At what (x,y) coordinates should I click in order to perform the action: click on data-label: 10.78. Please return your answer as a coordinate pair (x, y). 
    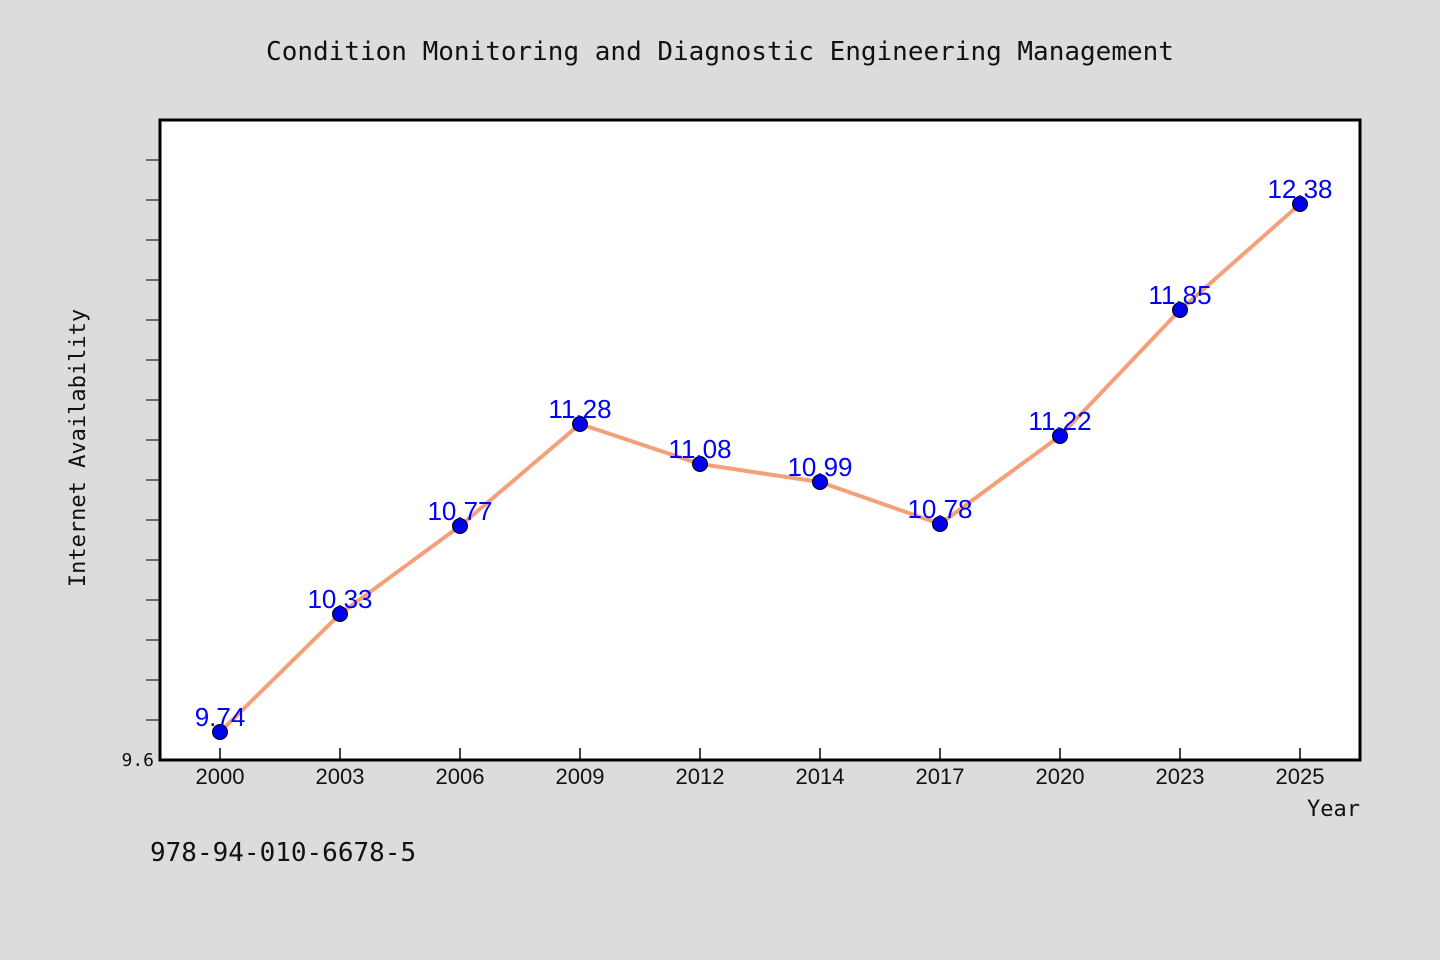
    Looking at the image, I should click on (939, 509).